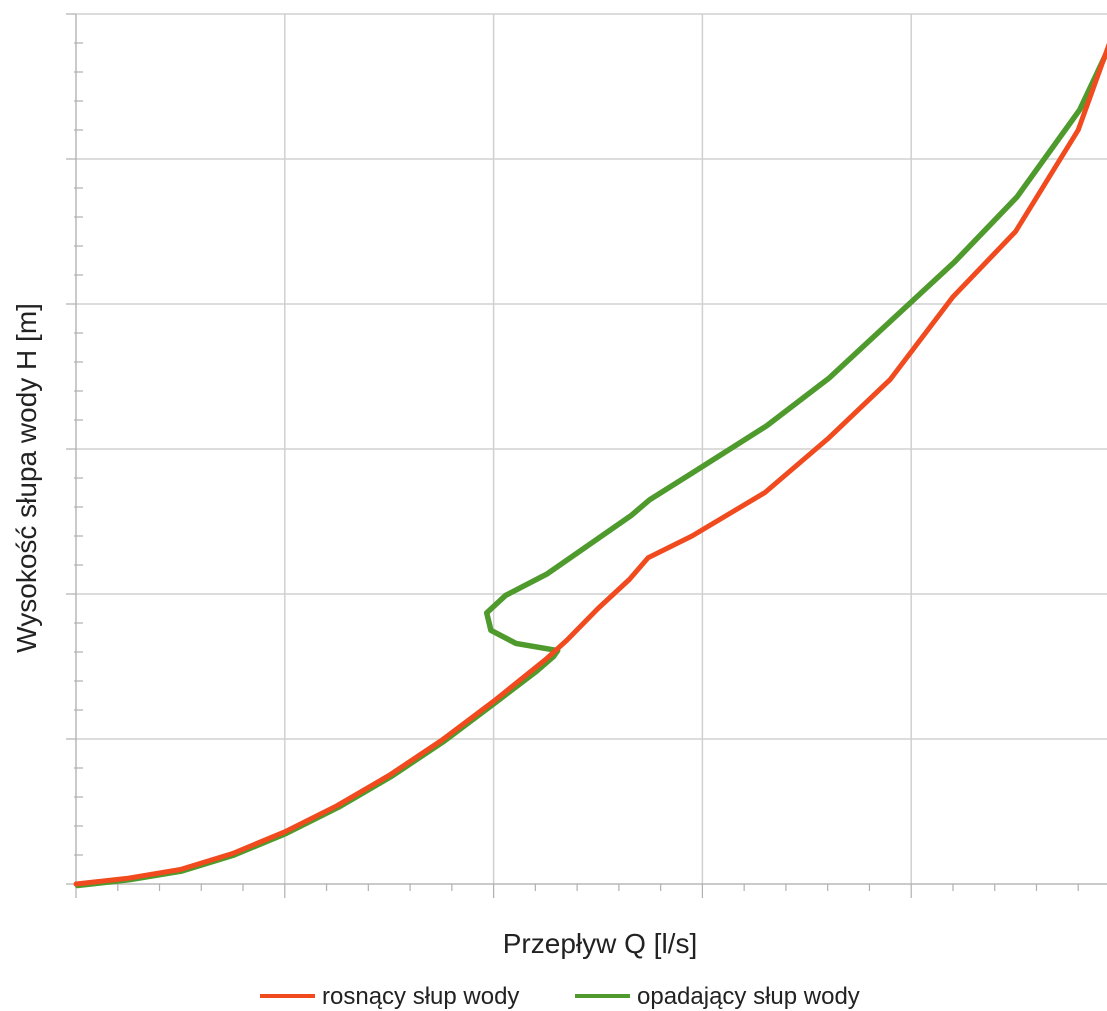 This screenshot has height=1011, width=1107. I want to click on y-axis-title: Wysokość słupa wody H [m], so click(26, 478).